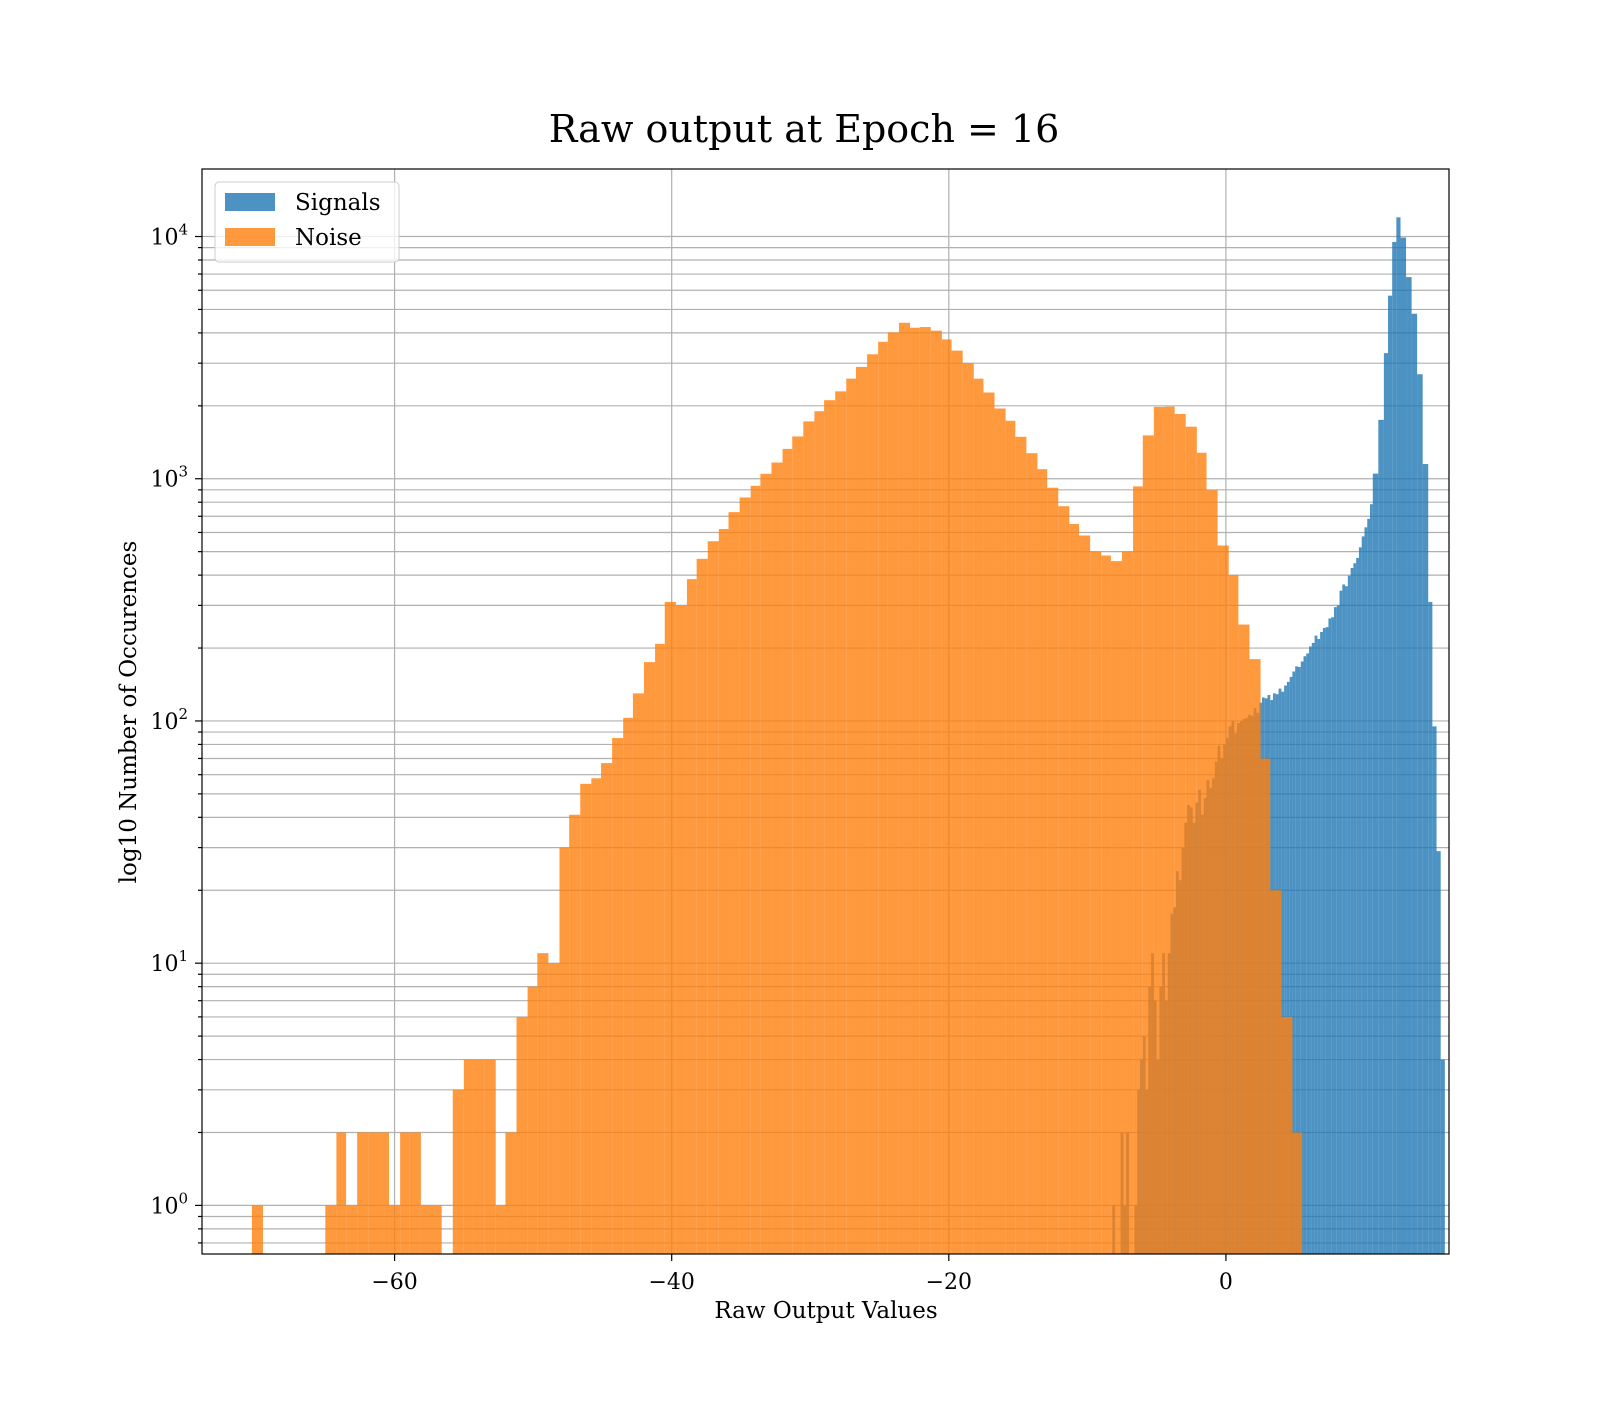 Image resolution: width=1600 pixels, height=1405 pixels. What do you see at coordinates (949, 1282) in the screenshot?
I see `x-tick-label: −20` at bounding box center [949, 1282].